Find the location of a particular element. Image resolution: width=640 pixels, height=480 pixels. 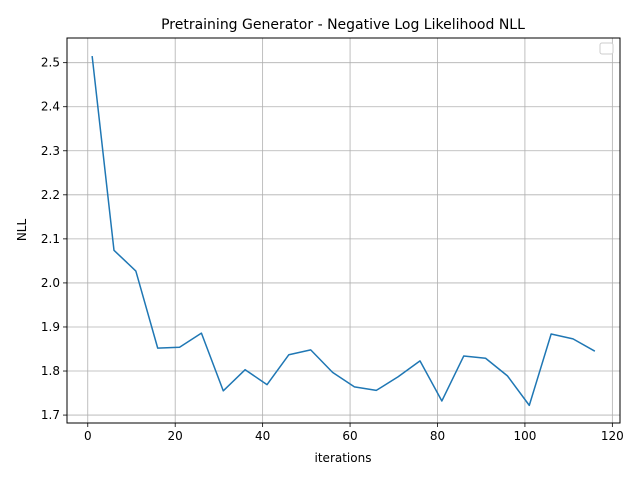

legend-box is located at coordinates (606, 48).